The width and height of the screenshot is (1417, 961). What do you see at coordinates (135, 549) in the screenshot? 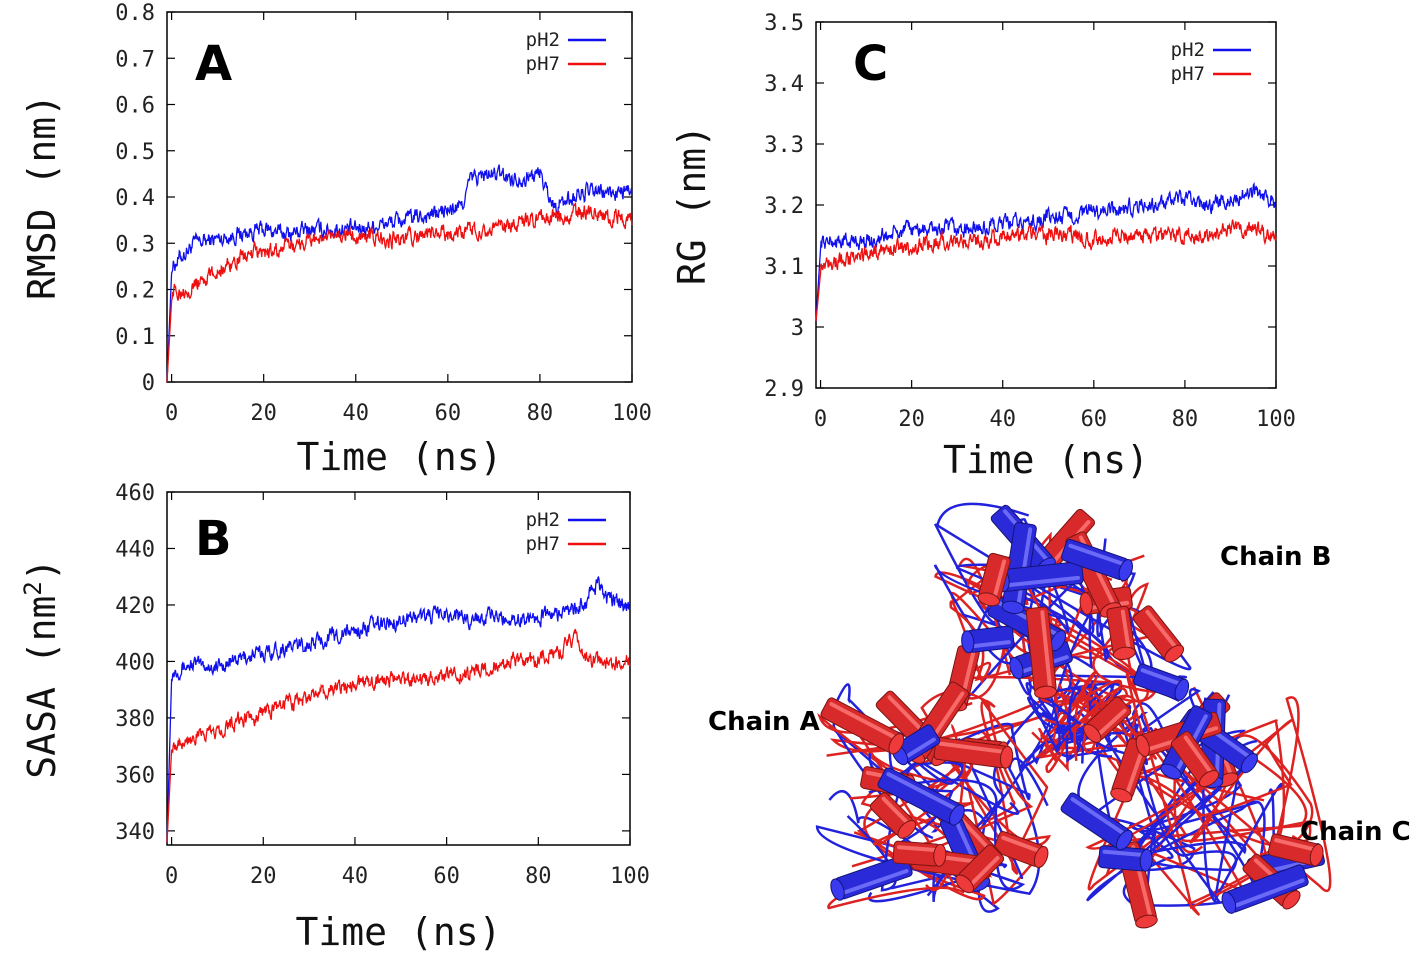
I see `y-tick-label: 440` at bounding box center [135, 549].